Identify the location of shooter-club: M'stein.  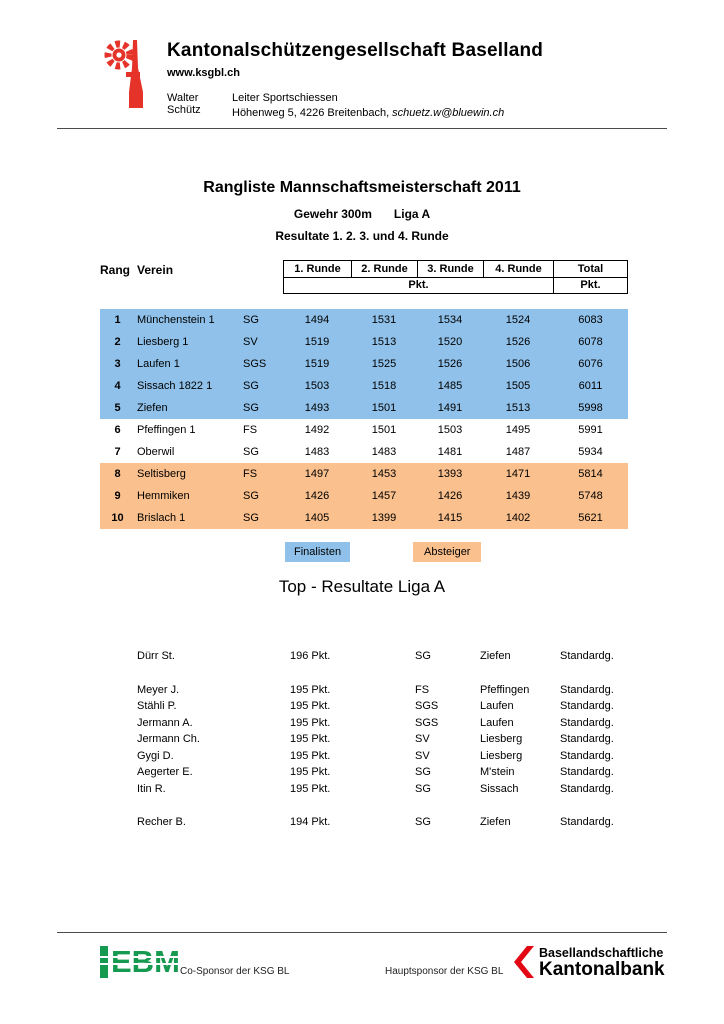
(497, 772).